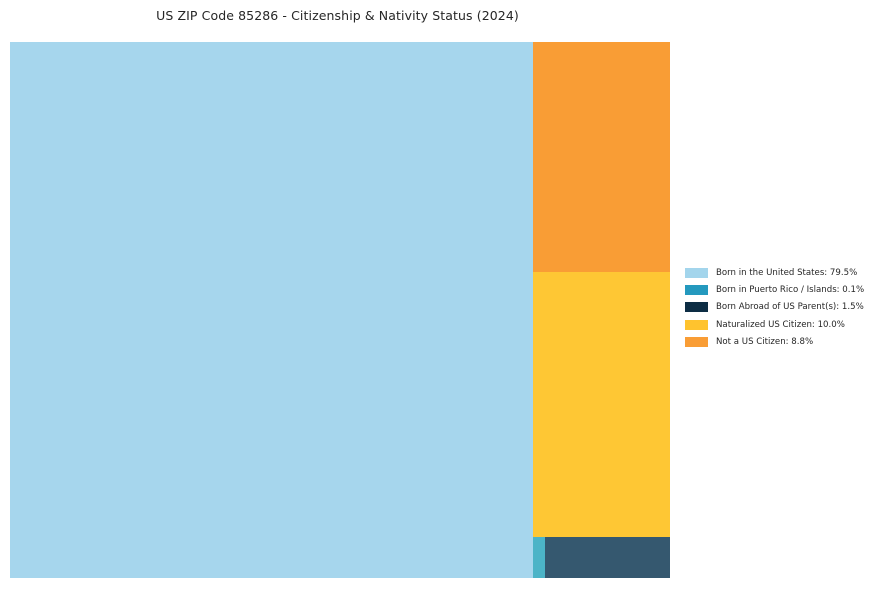 Image resolution: width=889 pixels, height=590 pixels. I want to click on legend-item: Born in the United States: 79.5%, so click(785, 272).